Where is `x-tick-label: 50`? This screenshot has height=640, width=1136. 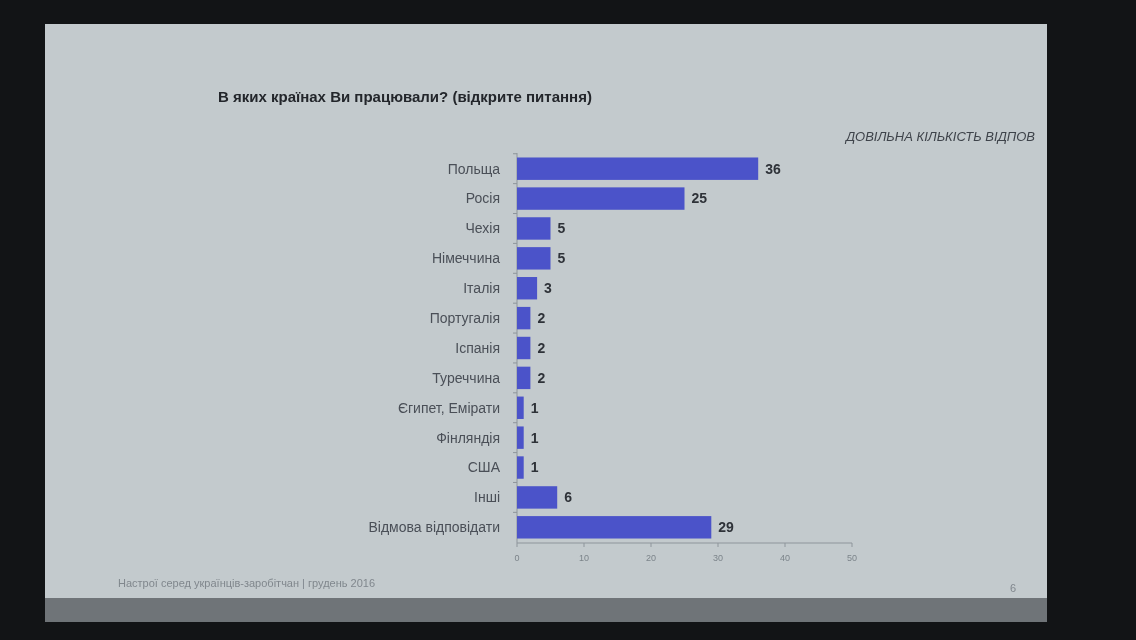 x-tick-label: 50 is located at coordinates (852, 558).